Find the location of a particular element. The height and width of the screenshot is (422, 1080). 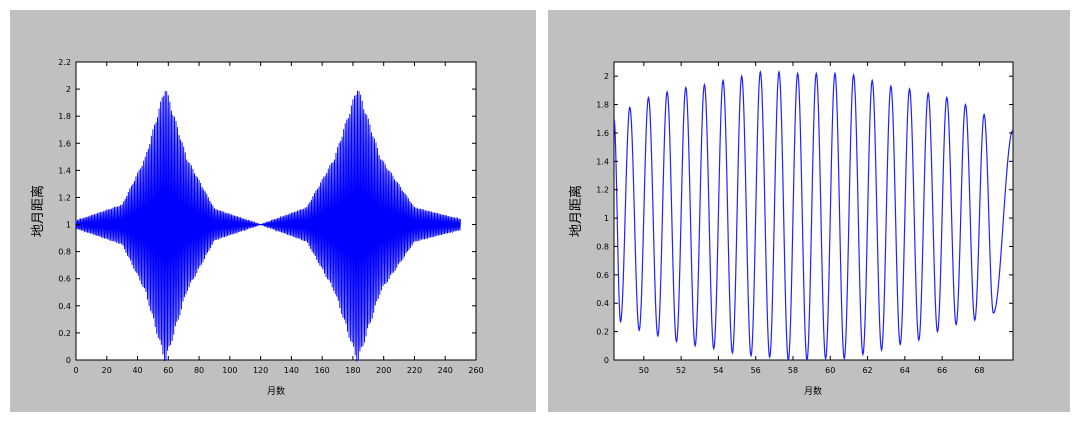

y-axis-title-left: 地月距离 is located at coordinates (38, 211).